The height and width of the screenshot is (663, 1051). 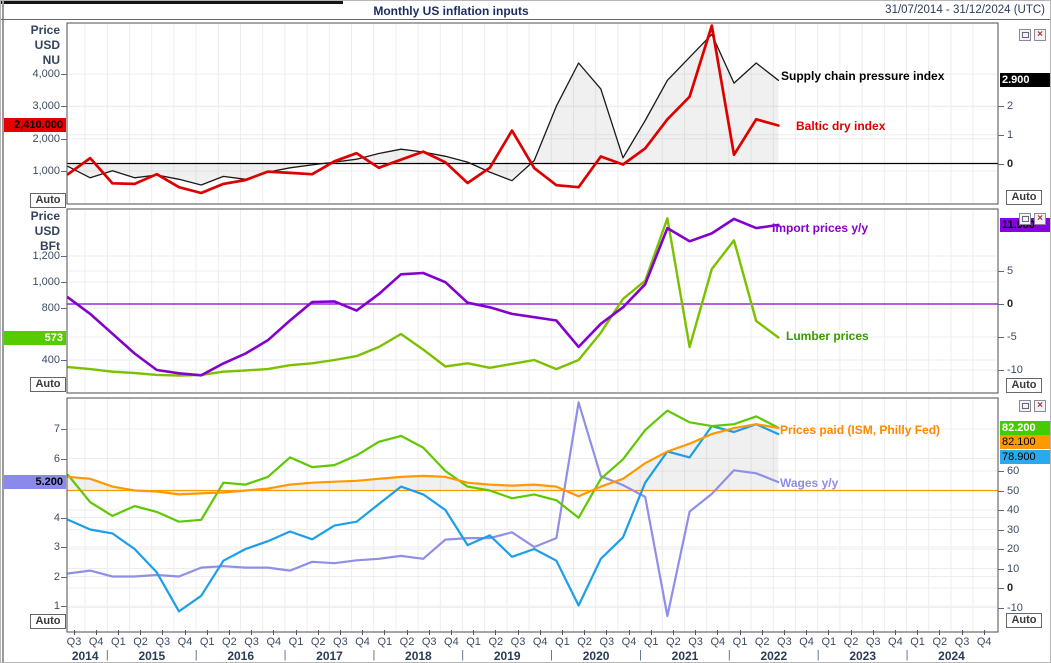 What do you see at coordinates (451, 11) in the screenshot?
I see `page-title: Monthly US inflation inputs` at bounding box center [451, 11].